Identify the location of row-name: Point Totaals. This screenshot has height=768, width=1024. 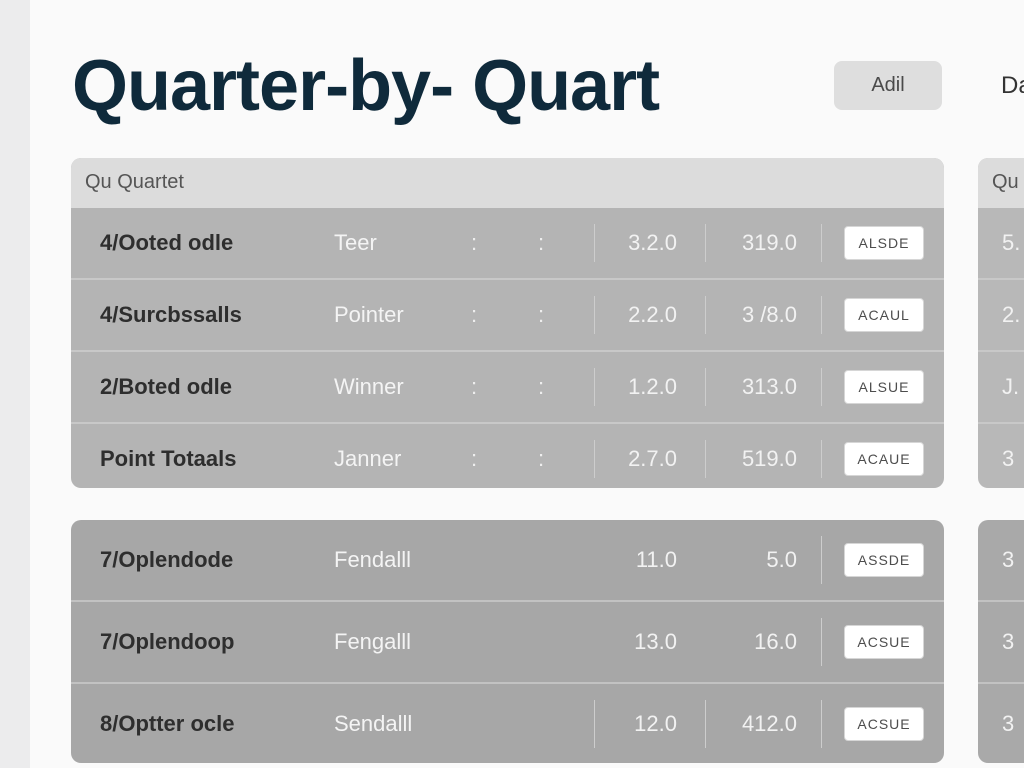
(168, 458).